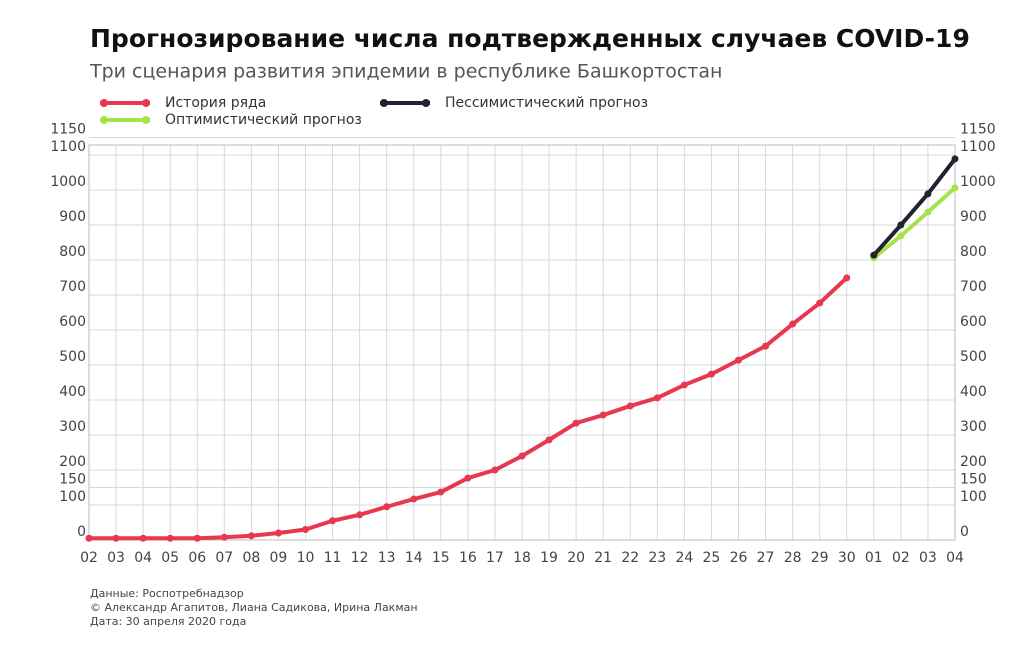  Describe the element at coordinates (630, 558) in the screenshot. I see `x-tick-label: 22` at that location.